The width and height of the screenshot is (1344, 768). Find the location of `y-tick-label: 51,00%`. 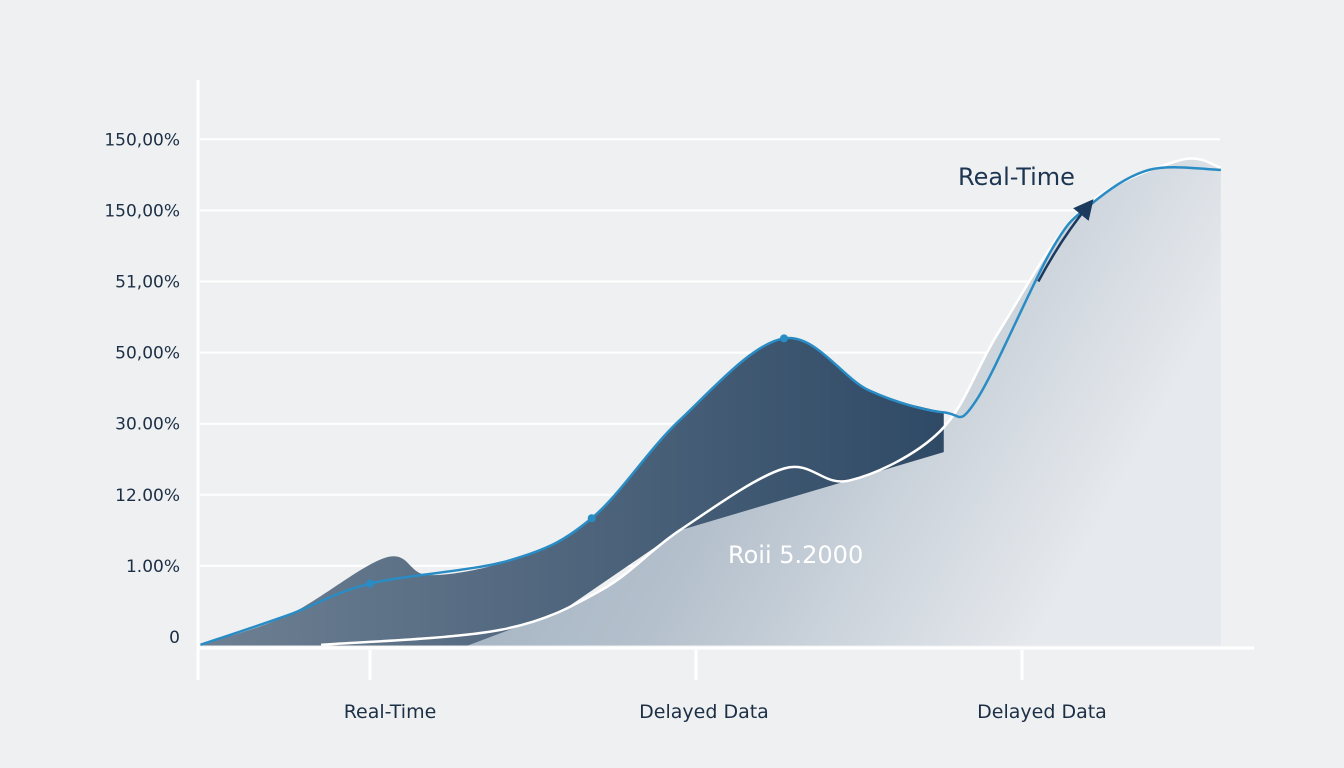

y-tick-label: 51,00% is located at coordinates (147, 283).